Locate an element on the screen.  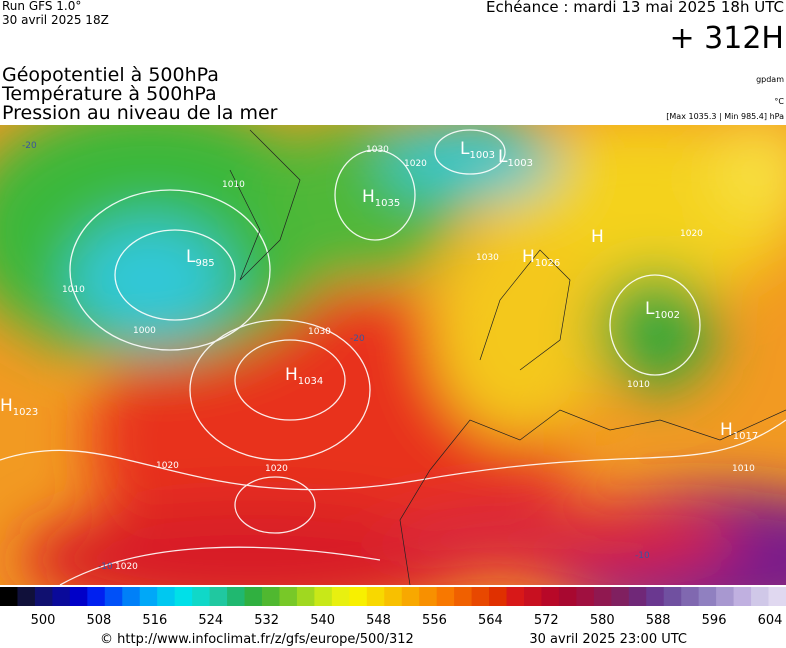
center-value: 1002 is located at coordinates (666, 315).